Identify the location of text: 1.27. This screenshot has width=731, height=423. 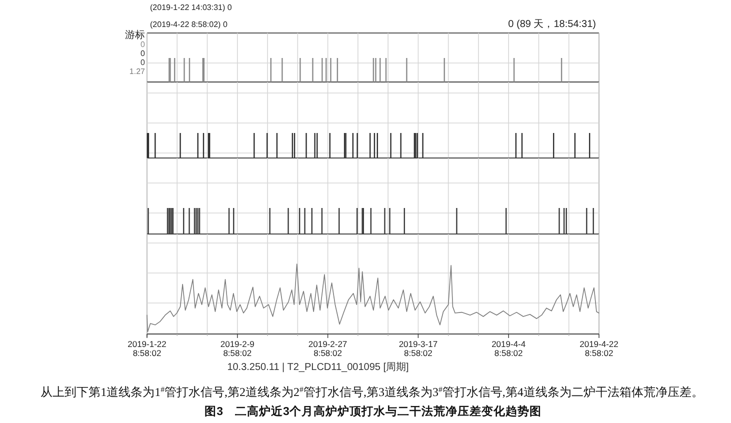
(137, 71).